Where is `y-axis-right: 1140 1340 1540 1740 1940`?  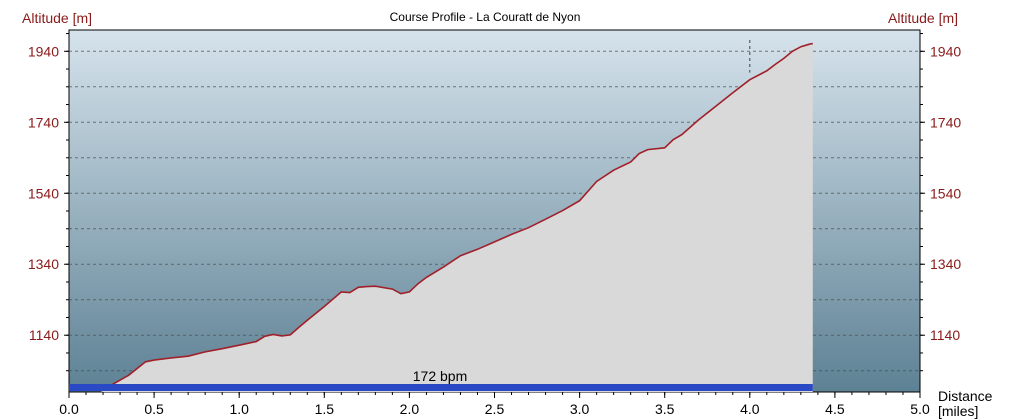 y-axis-right: 1140 1340 1540 1740 1940 is located at coordinates (940, 202).